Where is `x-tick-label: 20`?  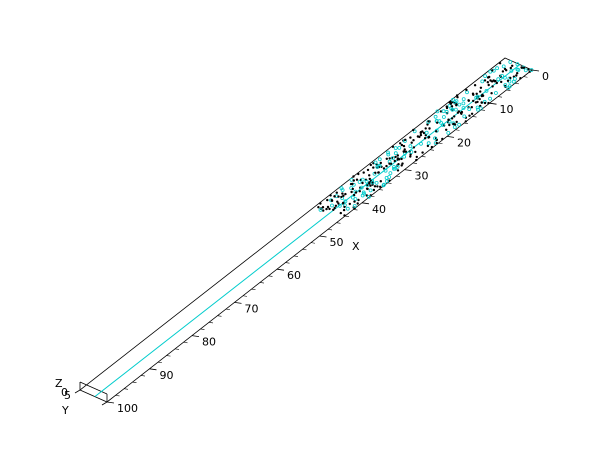
x-tick-label: 20 is located at coordinates (464, 142).